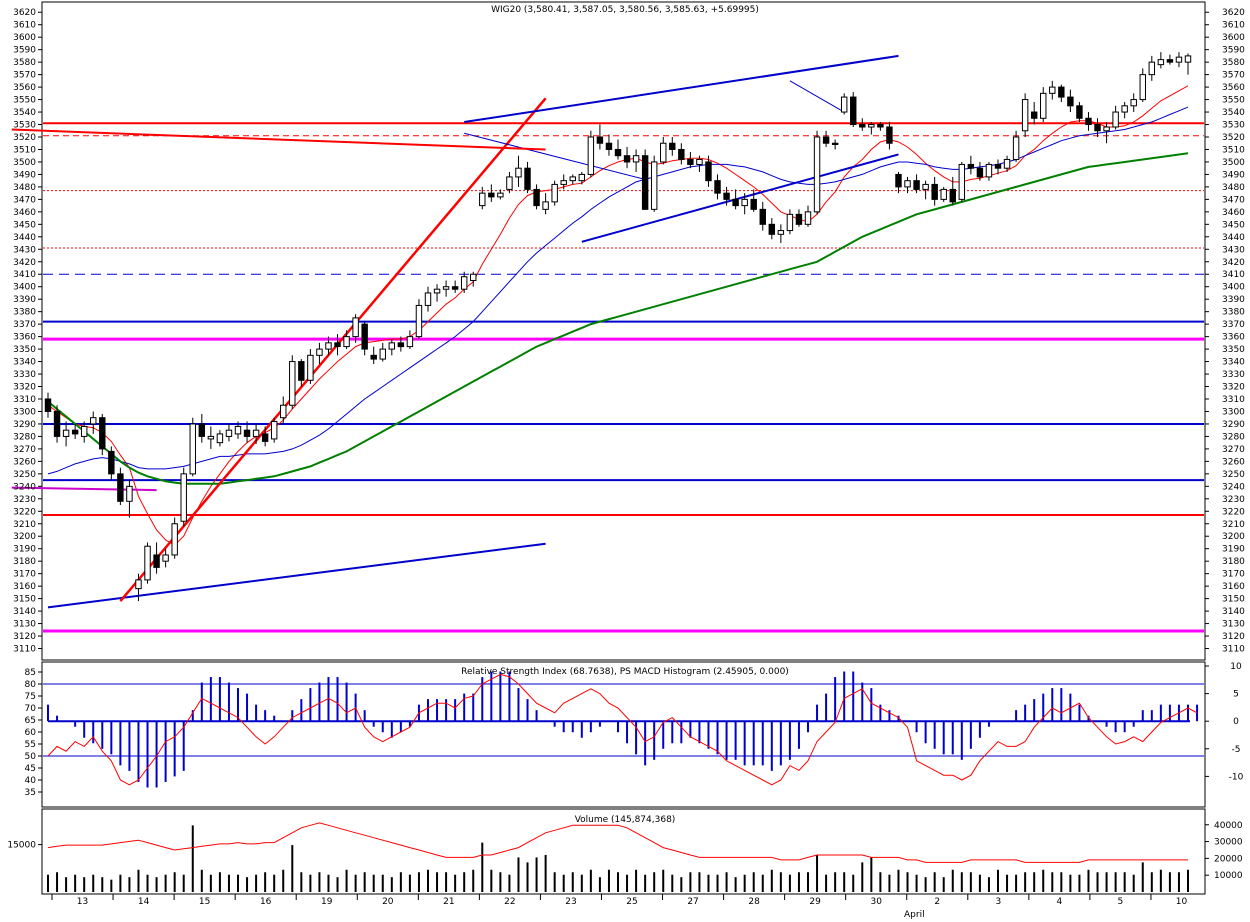 The width and height of the screenshot is (1250, 922). Describe the element at coordinates (1233, 500) in the screenshot. I see `price-right-tick-label: 3230` at that location.